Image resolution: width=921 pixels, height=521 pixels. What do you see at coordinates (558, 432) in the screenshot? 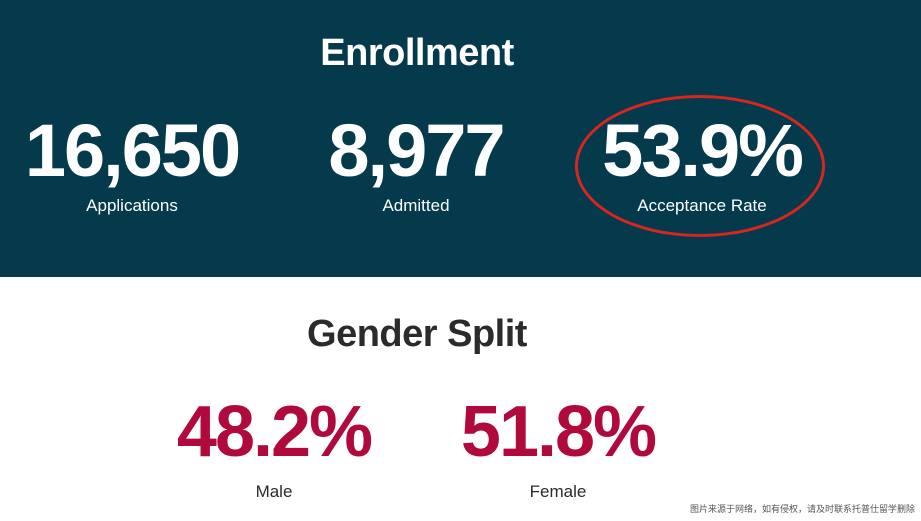
I see `female-value: 51.8%` at bounding box center [558, 432].